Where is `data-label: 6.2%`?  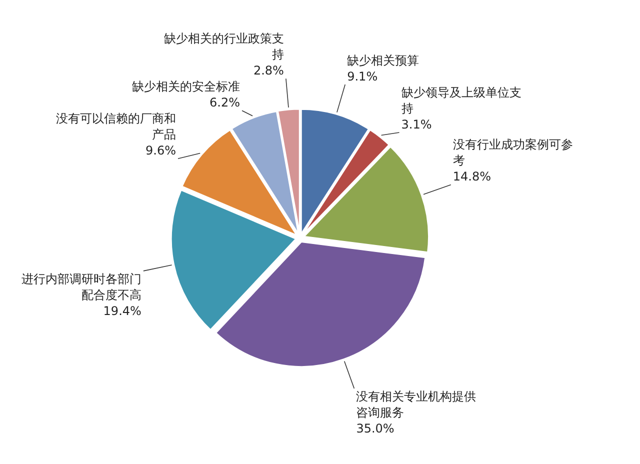
data-label: 6.2% is located at coordinates (225, 103).